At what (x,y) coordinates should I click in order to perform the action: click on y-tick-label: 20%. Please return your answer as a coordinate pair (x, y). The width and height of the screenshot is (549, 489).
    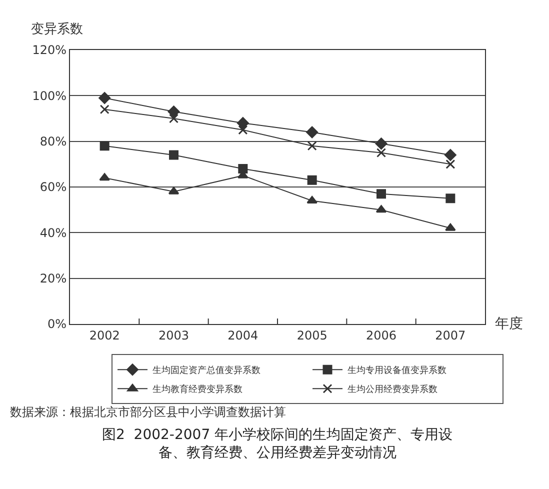
    Looking at the image, I should click on (53, 279).